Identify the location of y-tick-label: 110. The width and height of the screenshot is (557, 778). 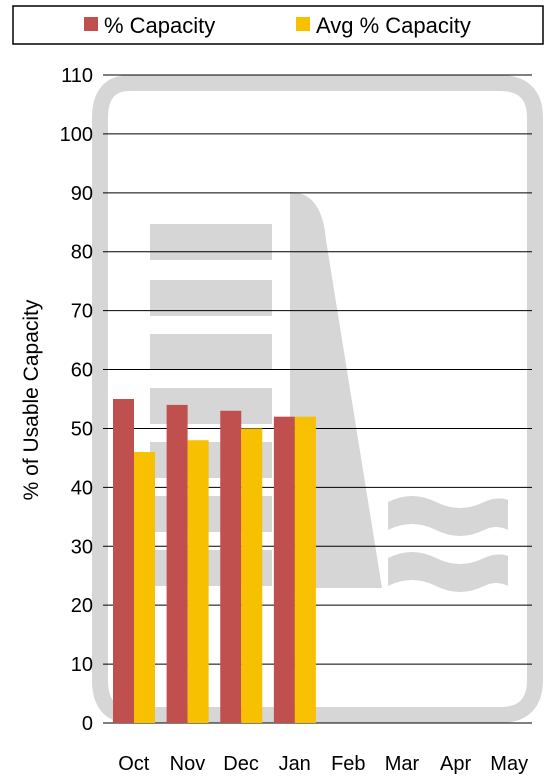
(77, 76).